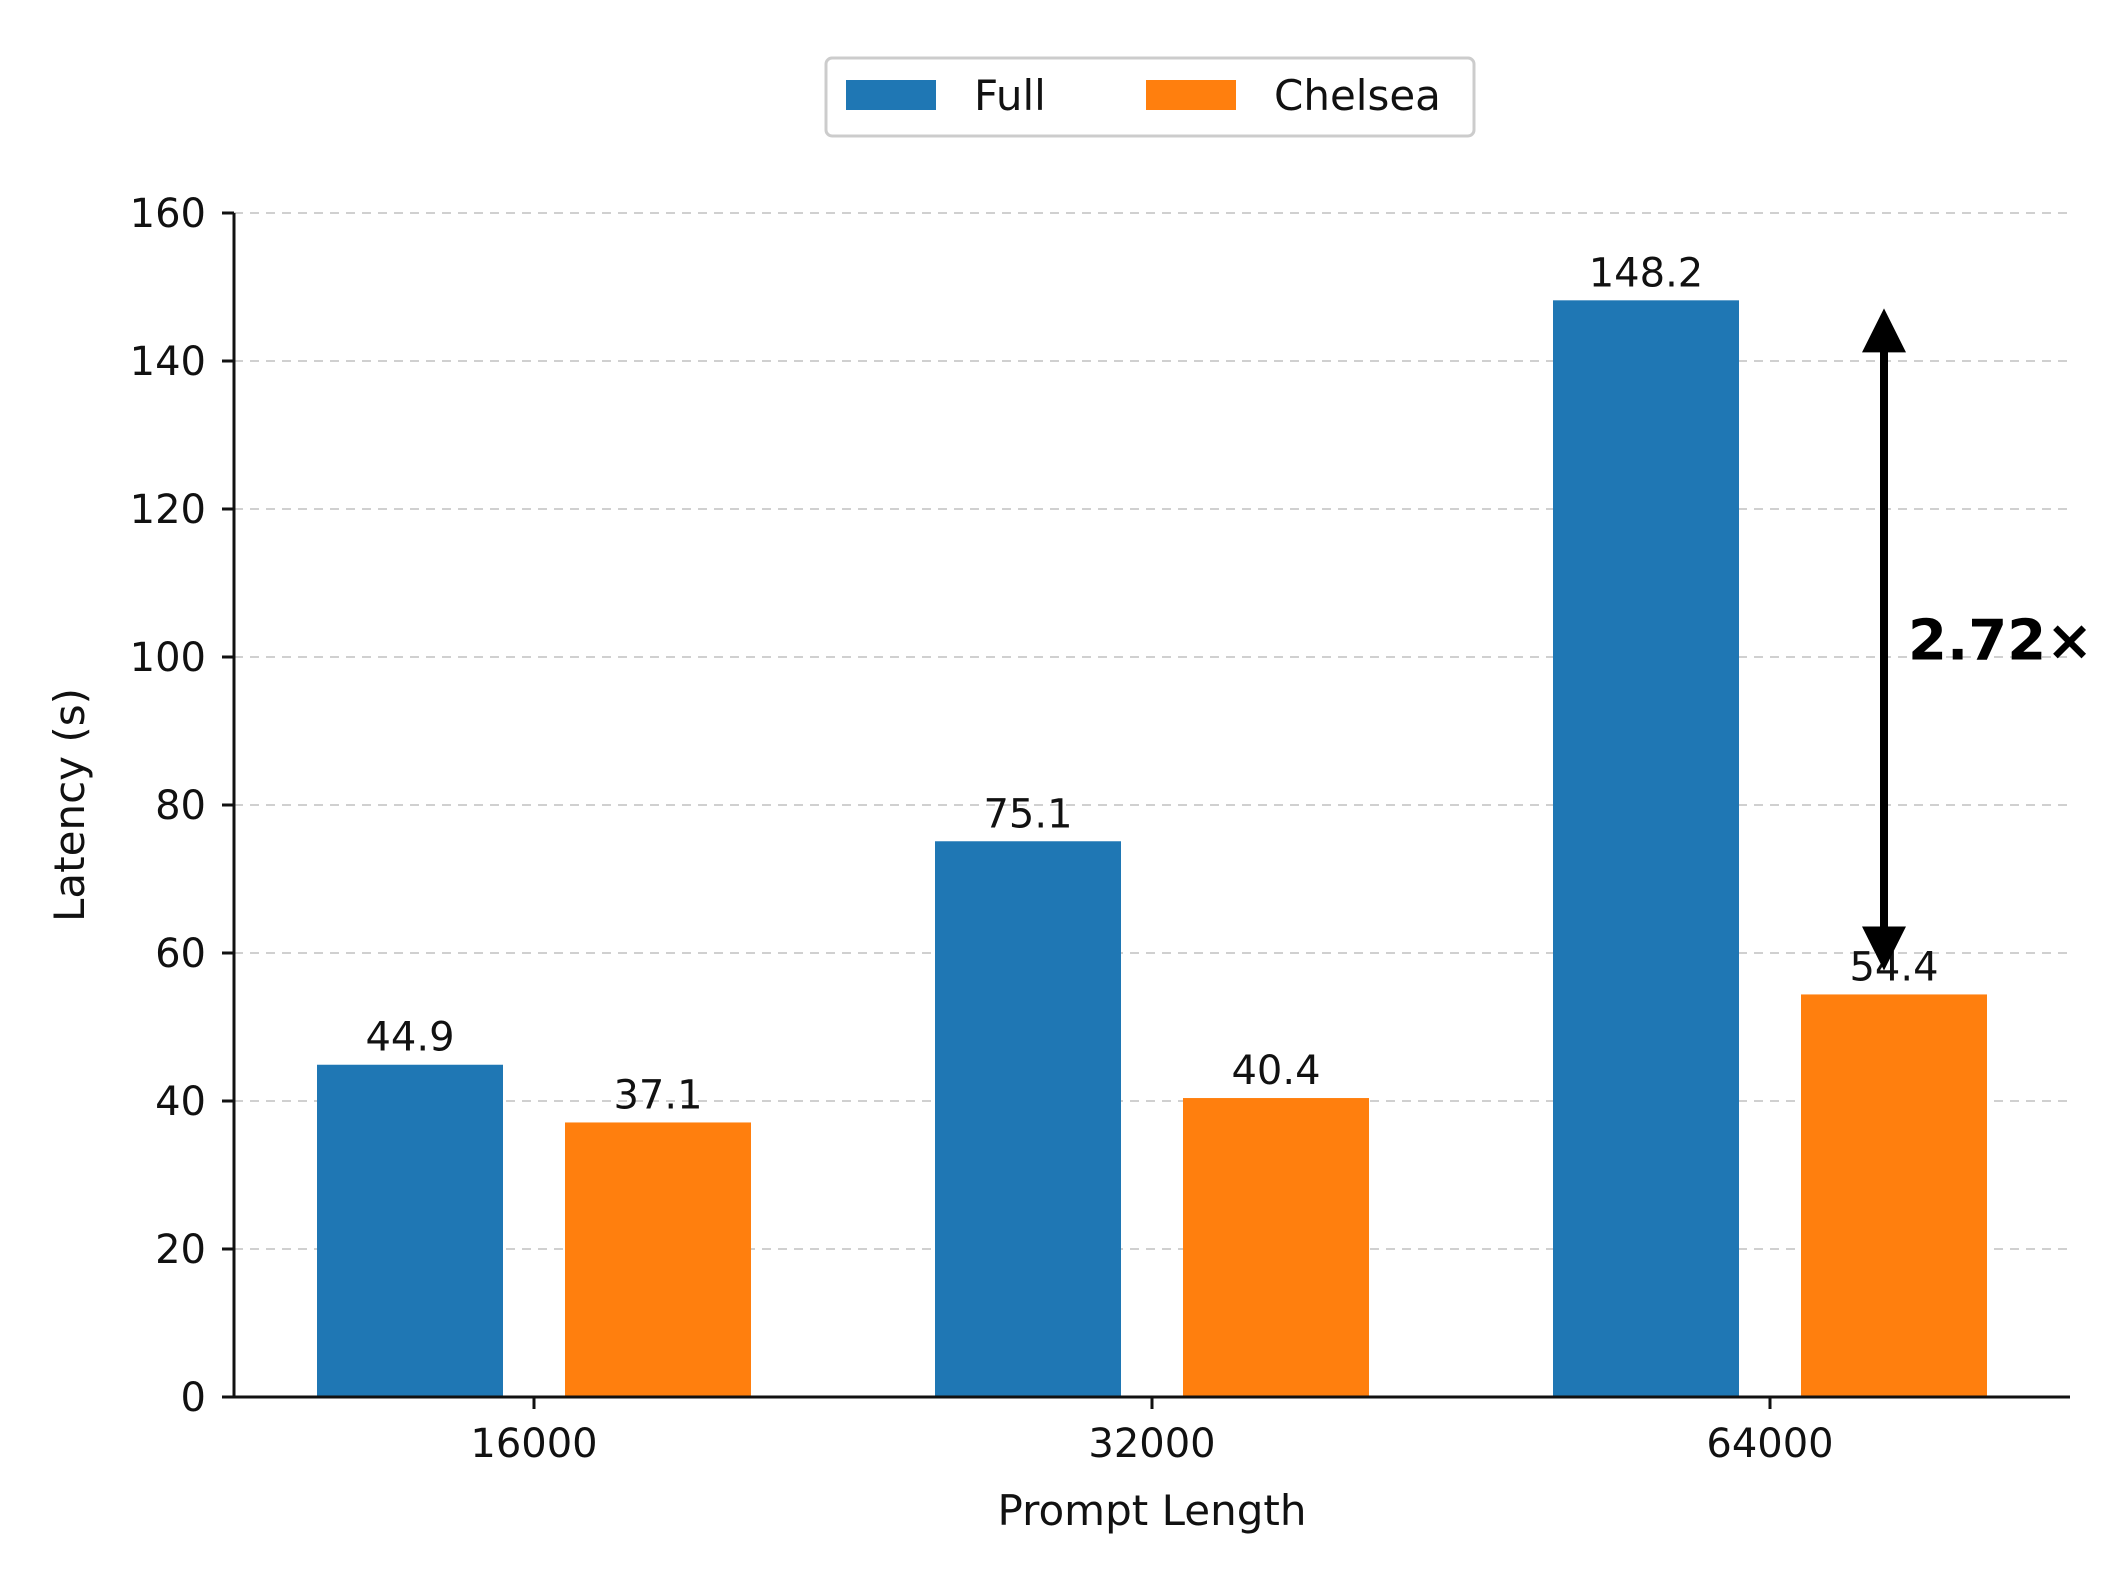 This screenshot has height=1585, width=2108. What do you see at coordinates (2000, 640) in the screenshot?
I see `annotation-text: 2.72×` at bounding box center [2000, 640].